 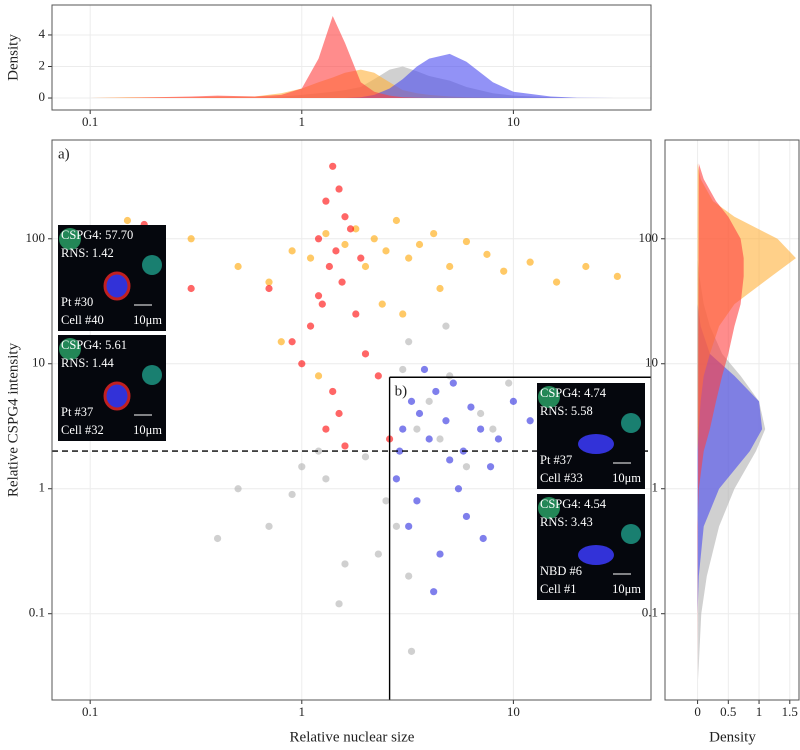 I want to click on y-tick-label: 2, so click(x=42, y=64).